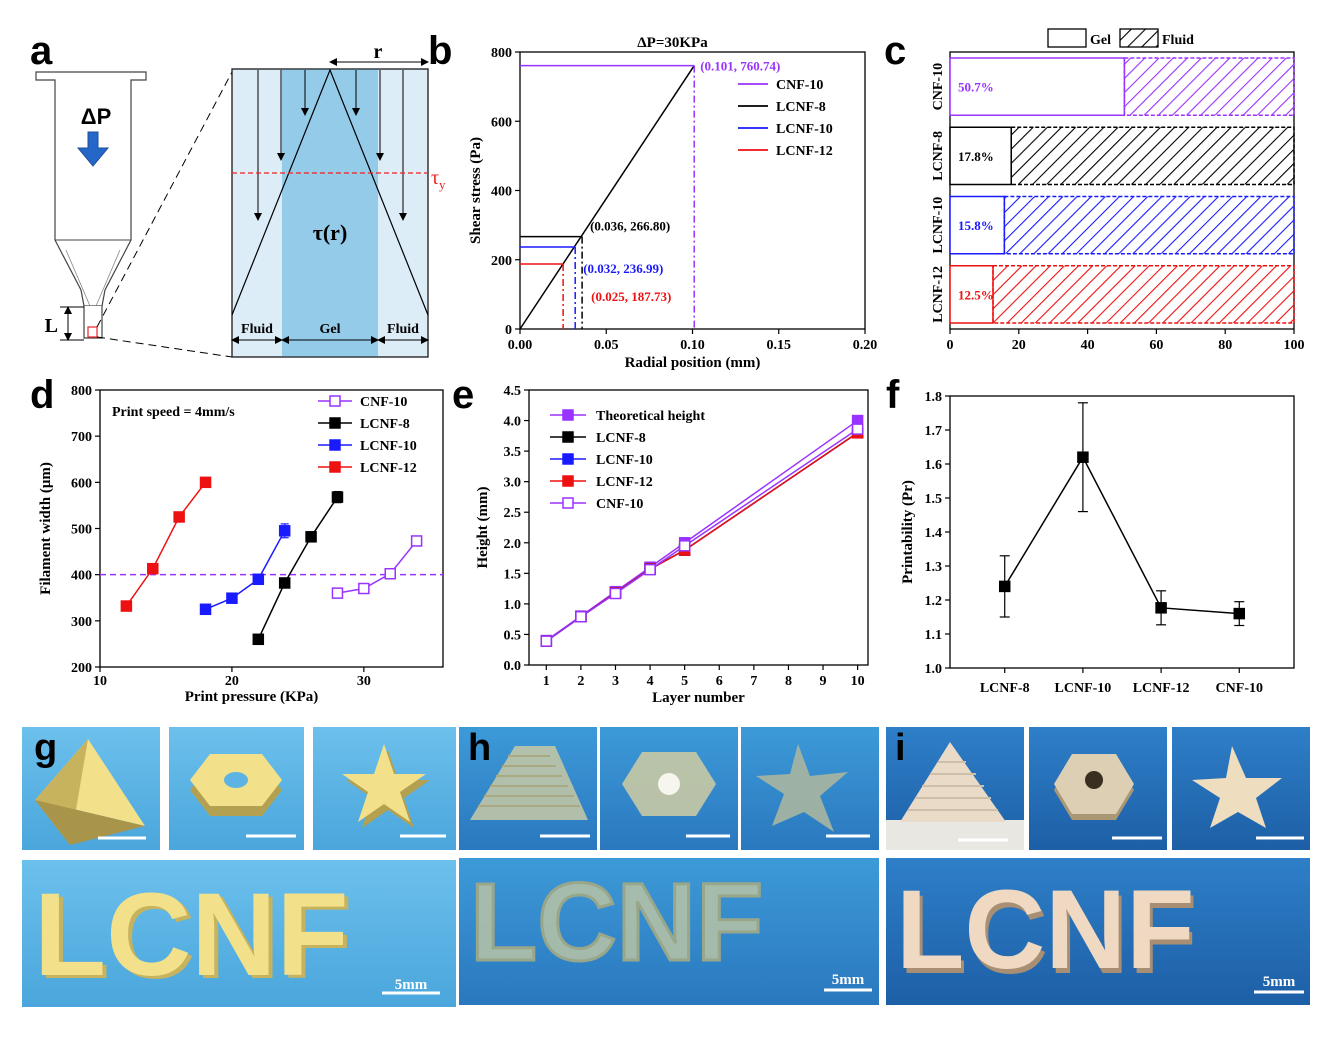  I want to click on chart-c-legend-fluid: Fluid, so click(1178, 40).